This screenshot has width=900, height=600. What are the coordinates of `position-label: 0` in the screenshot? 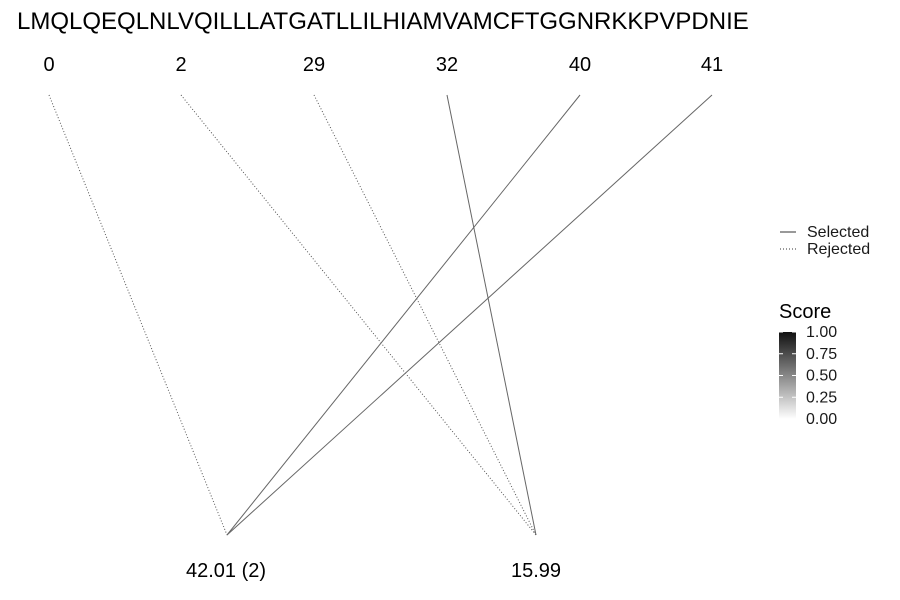 It's located at (48, 65).